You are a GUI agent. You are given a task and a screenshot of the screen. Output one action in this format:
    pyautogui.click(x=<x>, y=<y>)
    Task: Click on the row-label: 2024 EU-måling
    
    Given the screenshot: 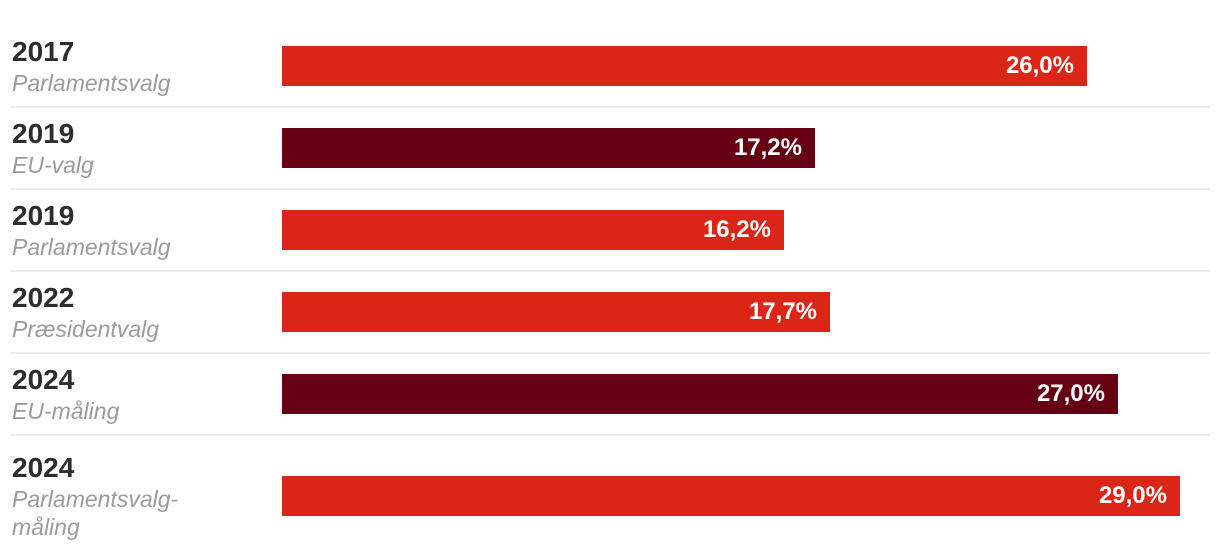 What is the action you would take?
    pyautogui.click(x=146, y=394)
    